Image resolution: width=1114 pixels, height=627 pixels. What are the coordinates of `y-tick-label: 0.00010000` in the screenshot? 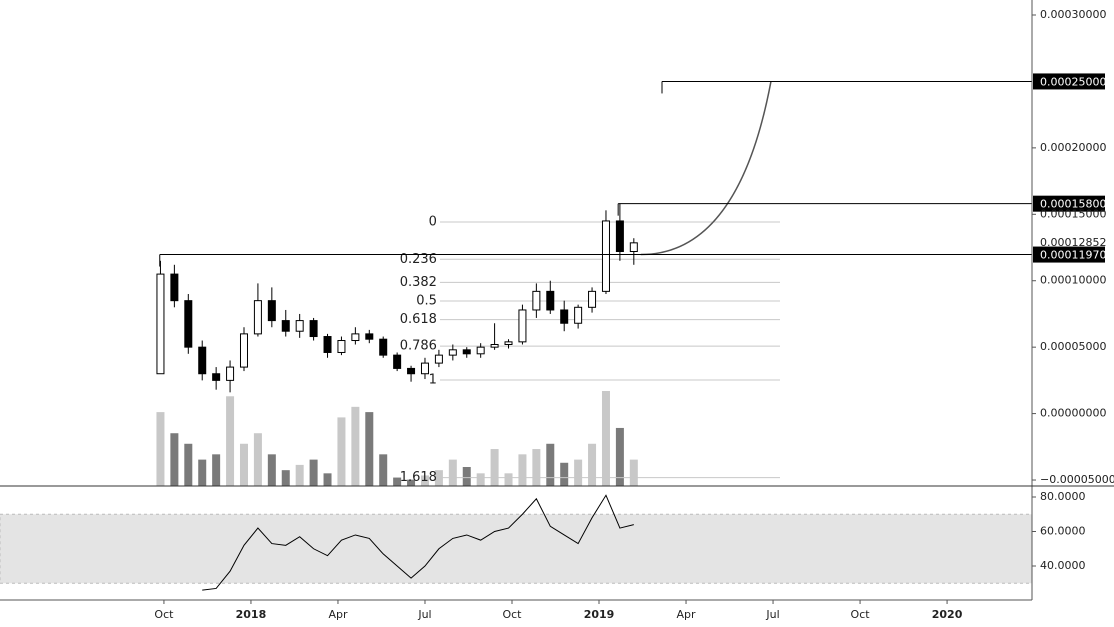 It's located at (1073, 280).